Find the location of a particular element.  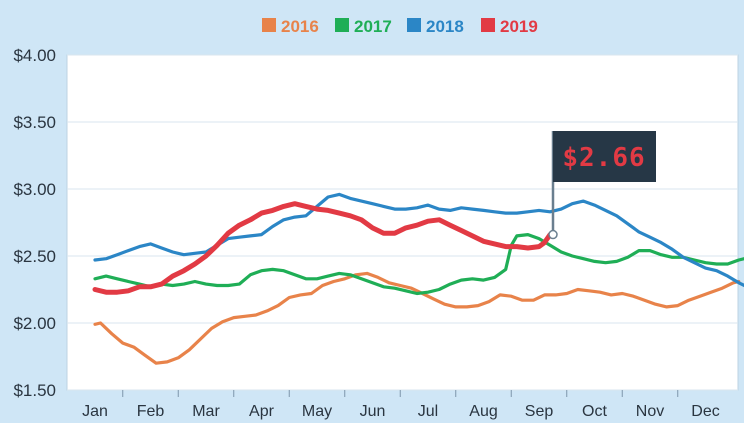

x-tick-label: Sep is located at coordinates (539, 411).